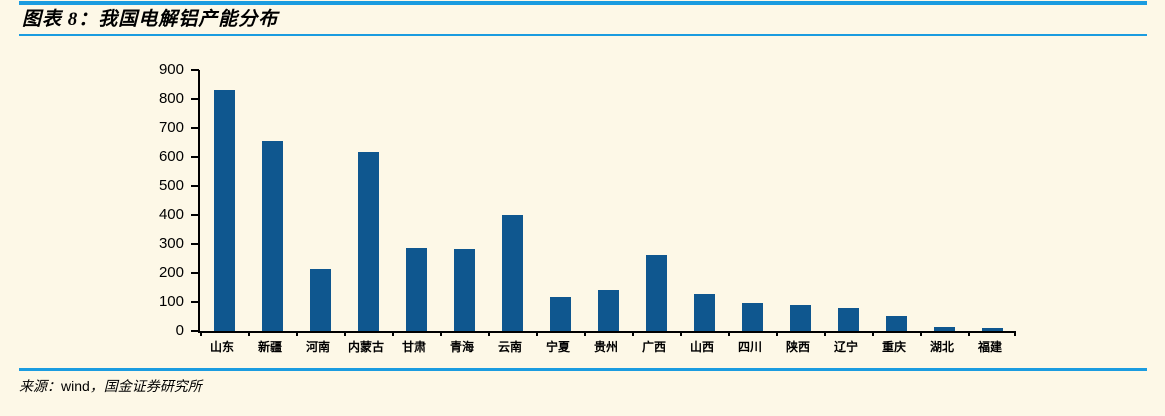 The width and height of the screenshot is (1165, 416). Describe the element at coordinates (171, 156) in the screenshot. I see `y-axis-label: 600` at that location.